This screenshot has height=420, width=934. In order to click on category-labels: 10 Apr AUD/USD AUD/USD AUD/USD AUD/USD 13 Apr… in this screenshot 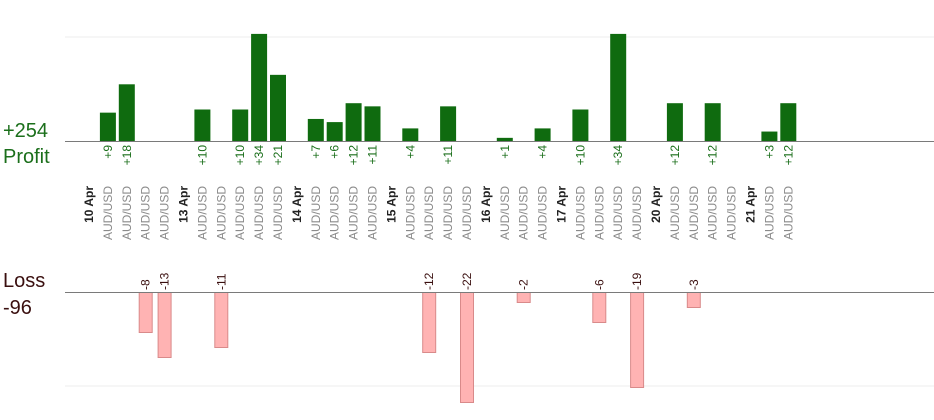, I will do `click(438, 213)`.